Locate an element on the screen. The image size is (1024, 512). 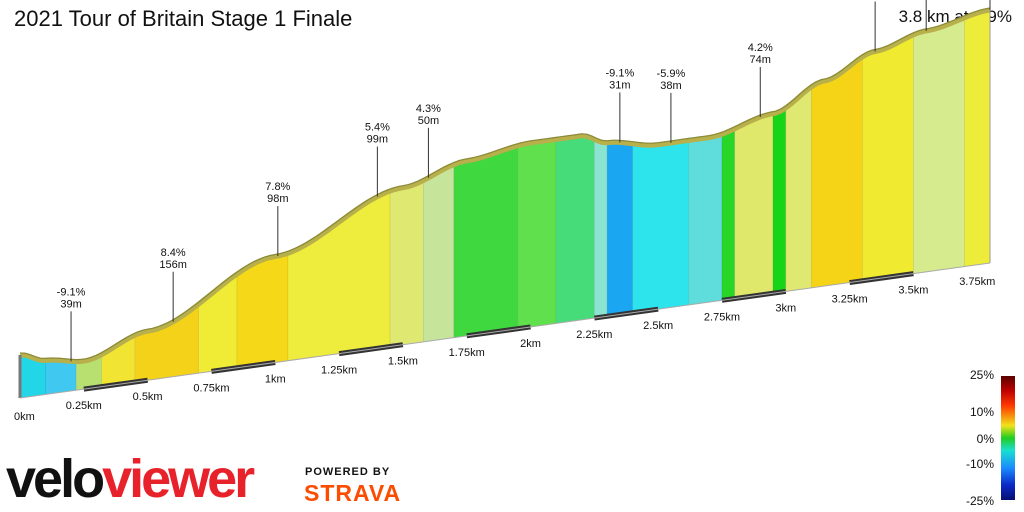
x-tick-label: 3km is located at coordinates (785, 308).